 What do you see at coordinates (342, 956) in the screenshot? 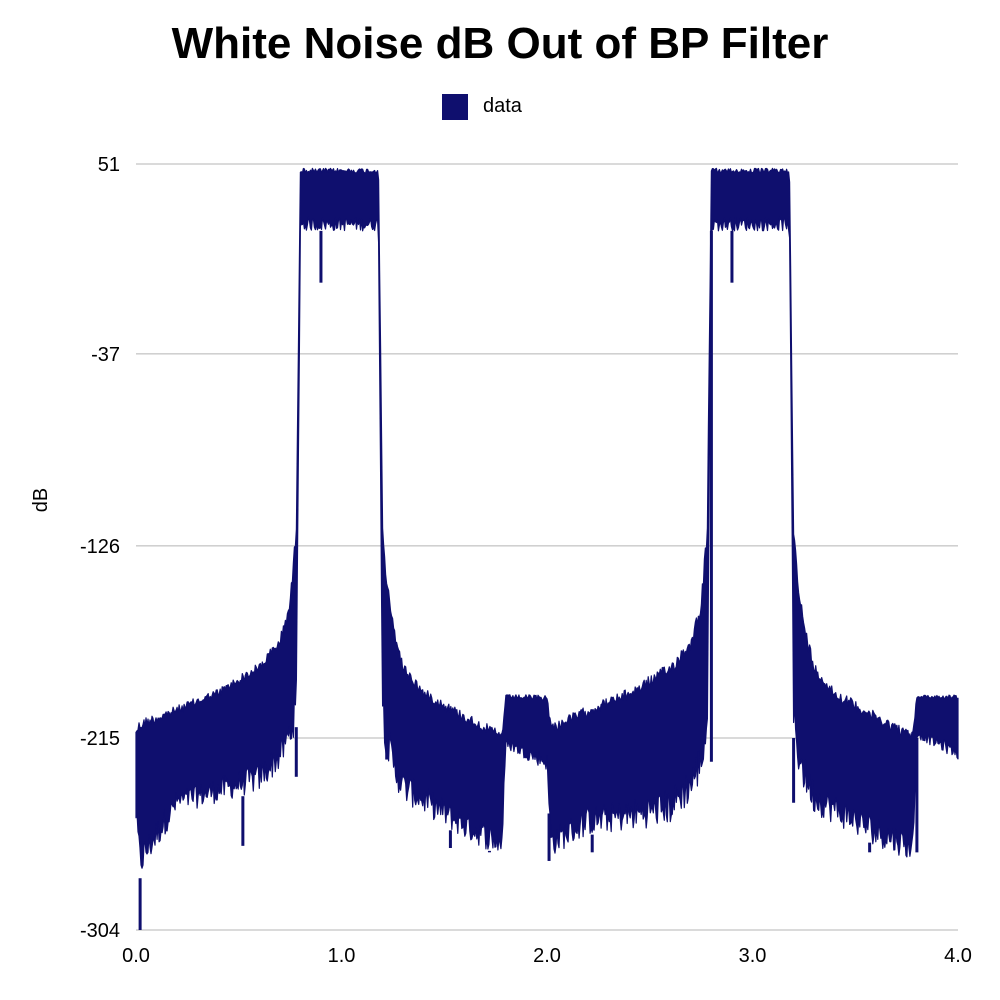
I see `x-tick-label: 1.0` at bounding box center [342, 956].